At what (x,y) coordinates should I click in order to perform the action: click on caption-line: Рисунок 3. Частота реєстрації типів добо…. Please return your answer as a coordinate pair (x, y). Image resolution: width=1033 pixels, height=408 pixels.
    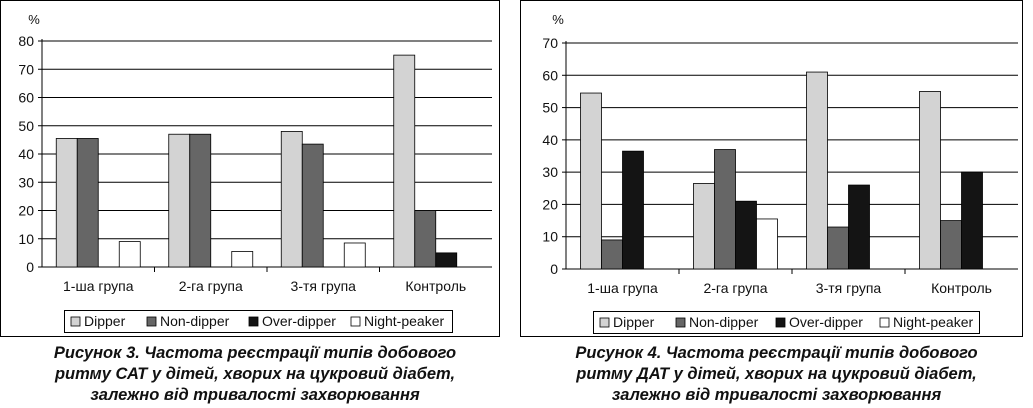
    Looking at the image, I should click on (255, 353).